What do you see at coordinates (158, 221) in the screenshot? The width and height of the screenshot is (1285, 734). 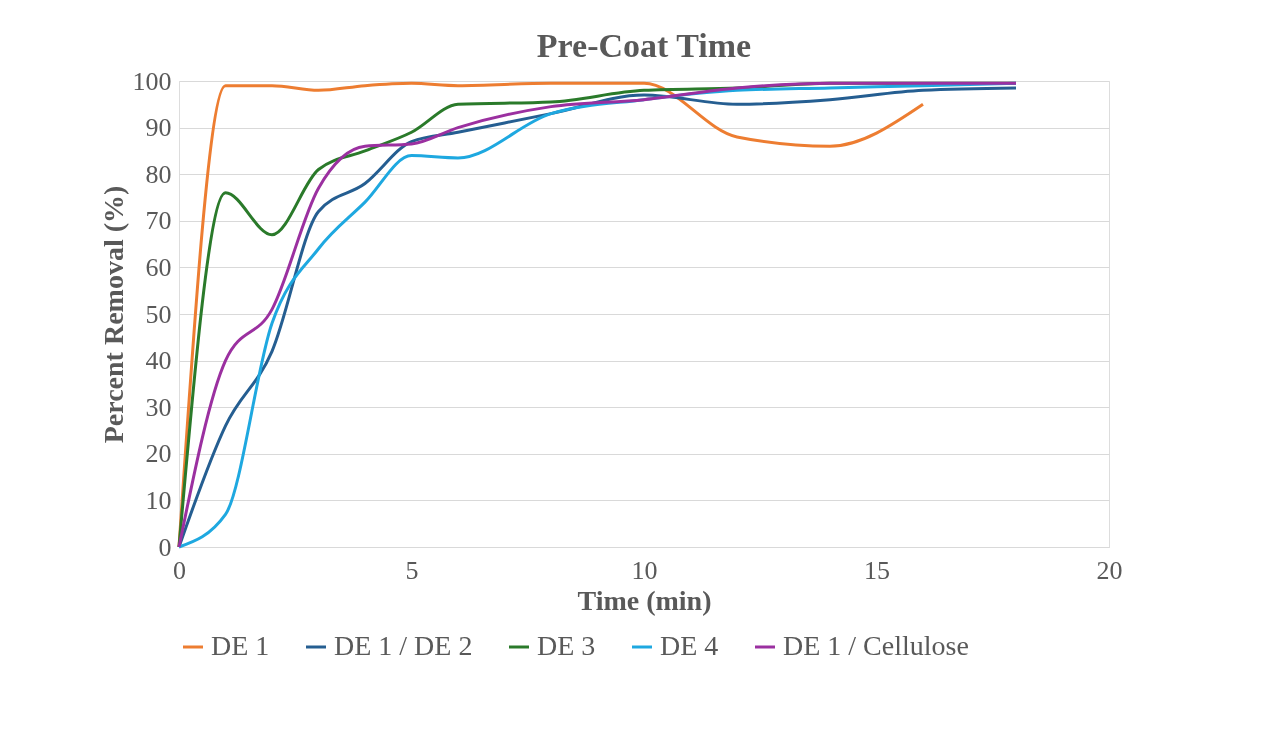 I see `y-tick-label: 70` at bounding box center [158, 221].